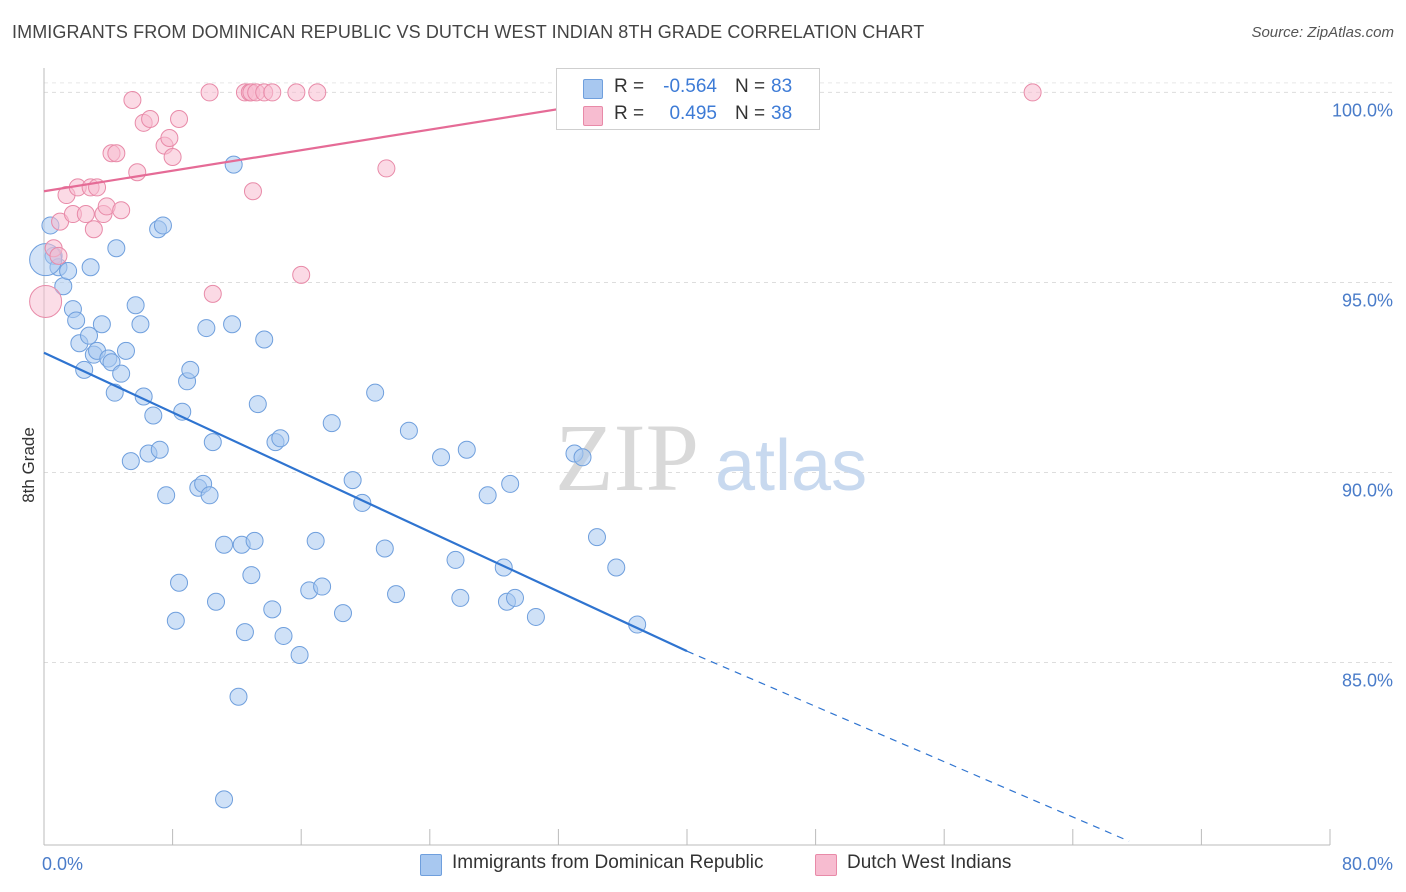 This screenshot has height=892, width=1406. I want to click on legend-r-value: -0.564, so click(690, 86).